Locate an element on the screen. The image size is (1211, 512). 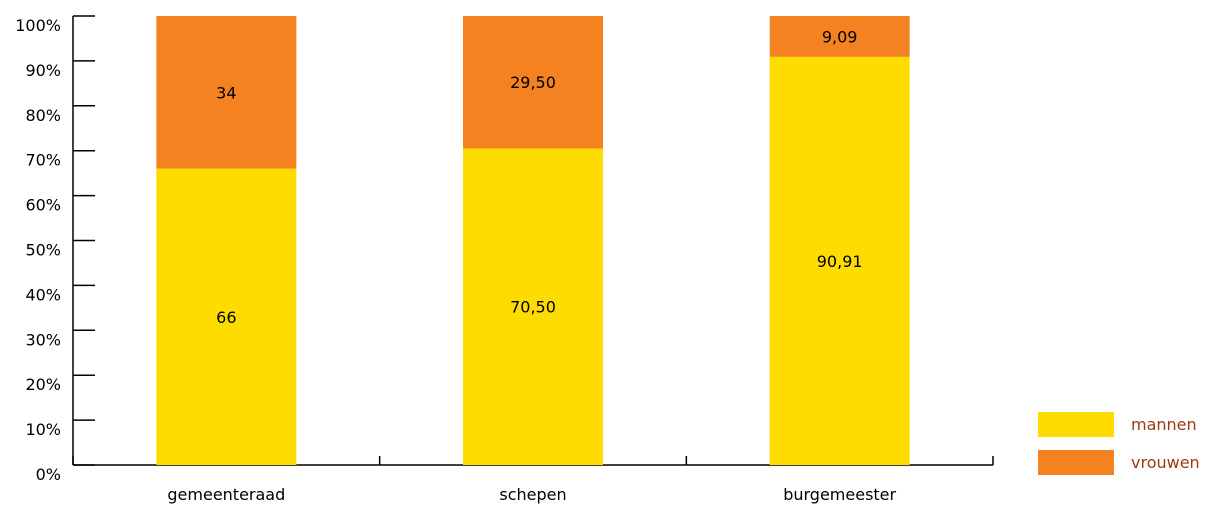
data-label: 9,09 is located at coordinates (840, 36).